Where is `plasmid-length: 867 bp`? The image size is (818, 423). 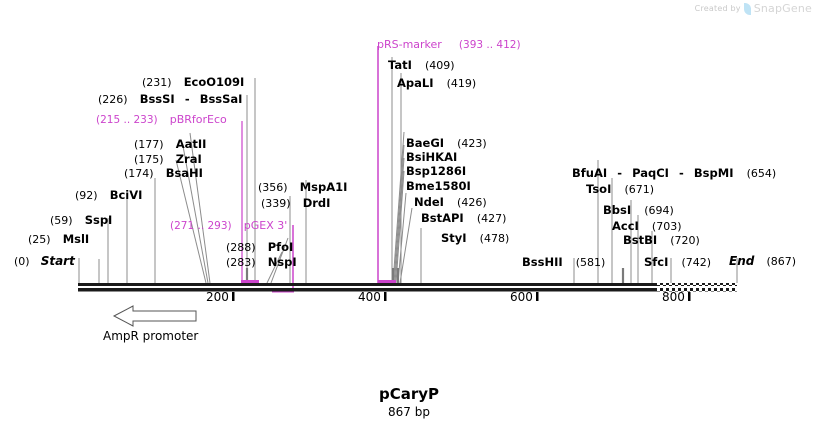
plasmid-length: 867 bp is located at coordinates (409, 410).